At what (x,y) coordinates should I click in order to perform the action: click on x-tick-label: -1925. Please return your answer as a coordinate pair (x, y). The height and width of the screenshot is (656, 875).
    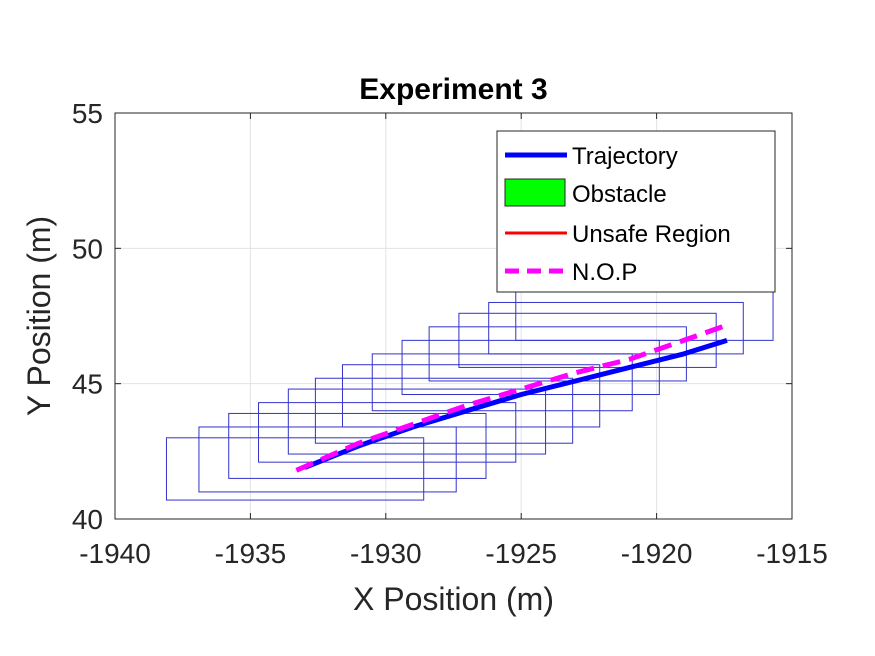
    Looking at the image, I should click on (521, 553).